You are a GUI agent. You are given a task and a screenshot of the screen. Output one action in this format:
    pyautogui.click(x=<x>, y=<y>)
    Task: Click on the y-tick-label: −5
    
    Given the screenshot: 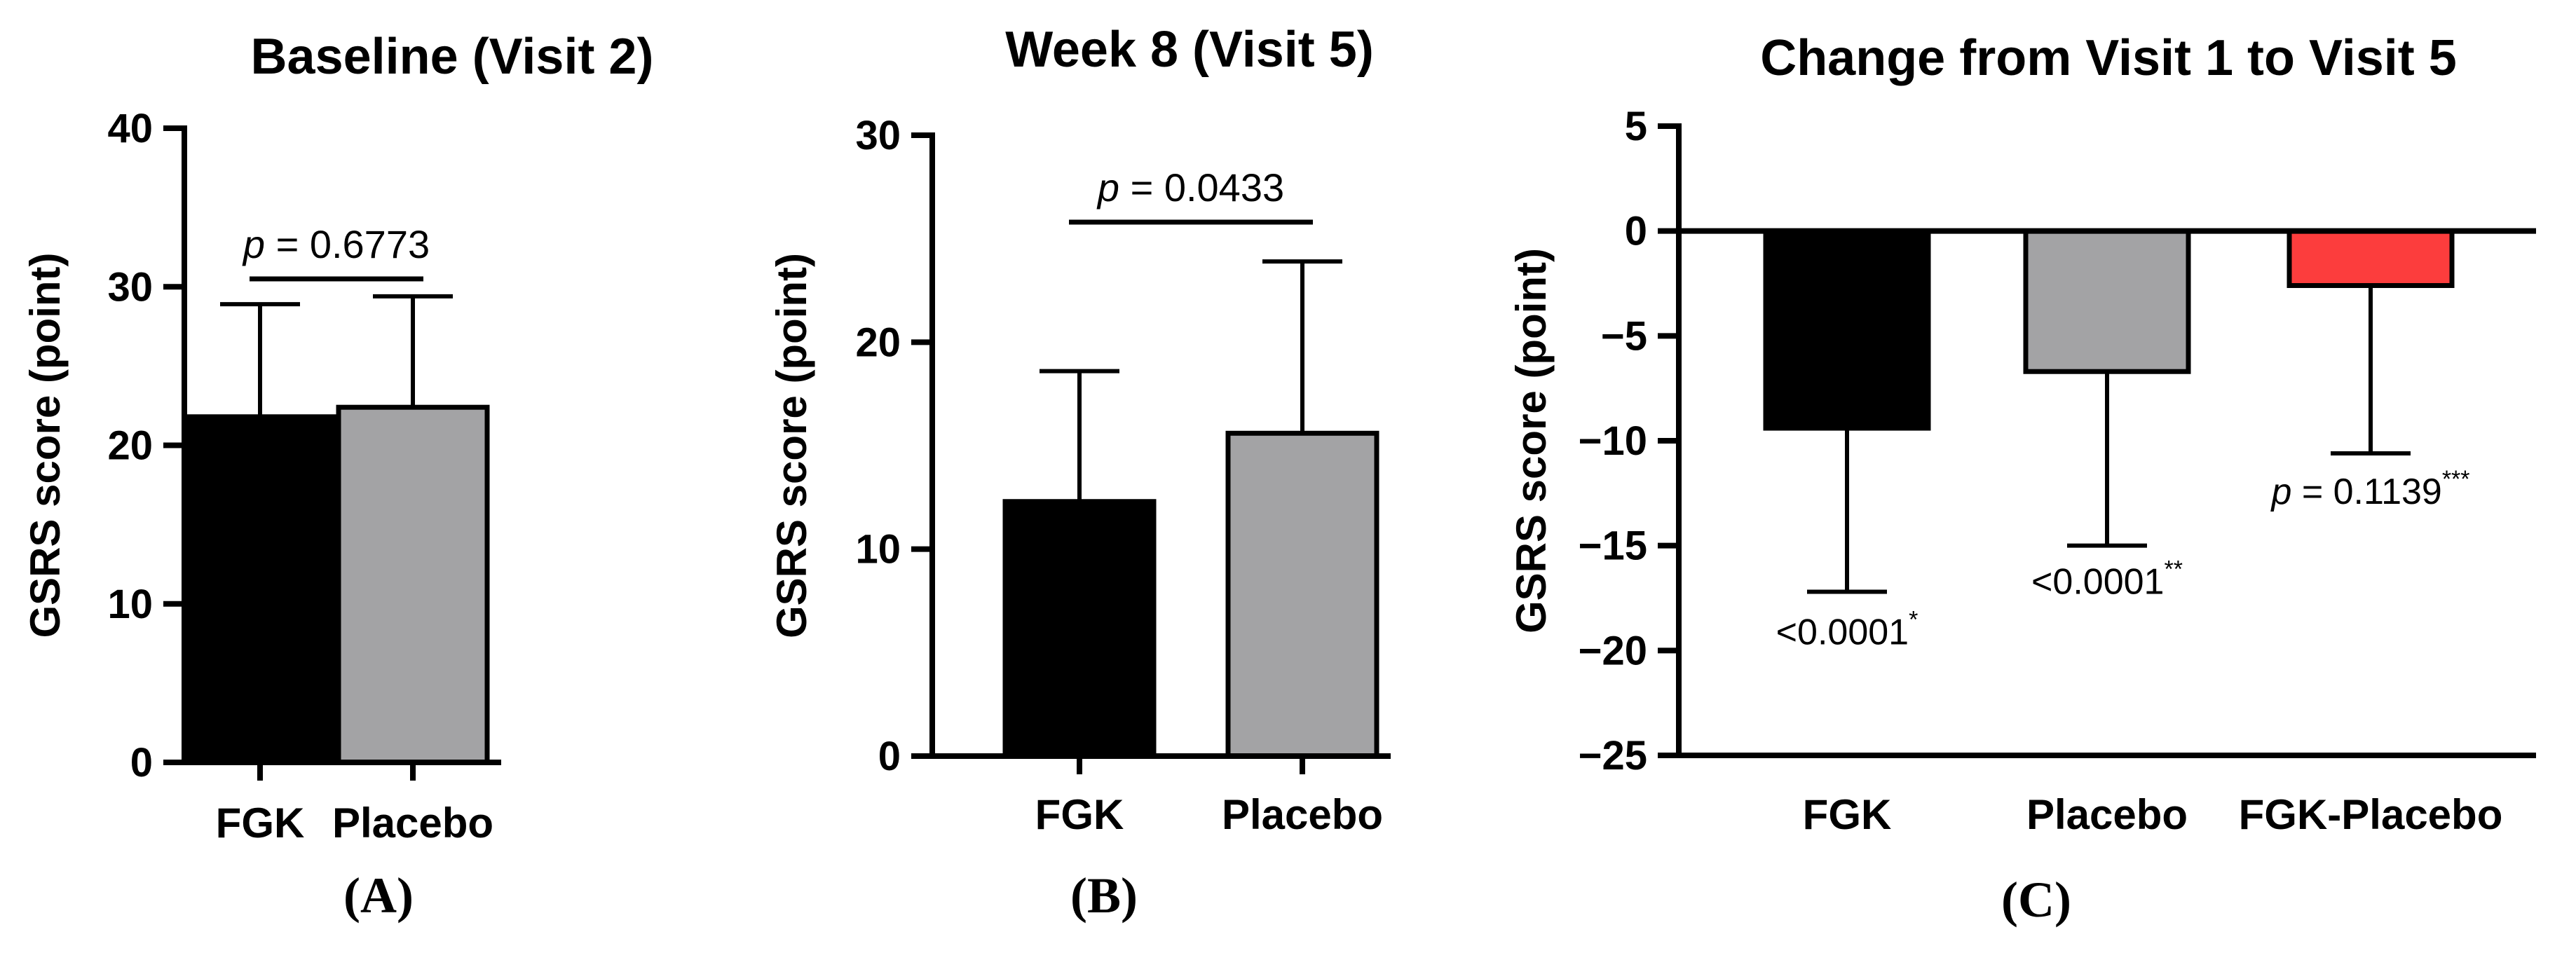 What is the action you would take?
    pyautogui.click(x=1624, y=336)
    